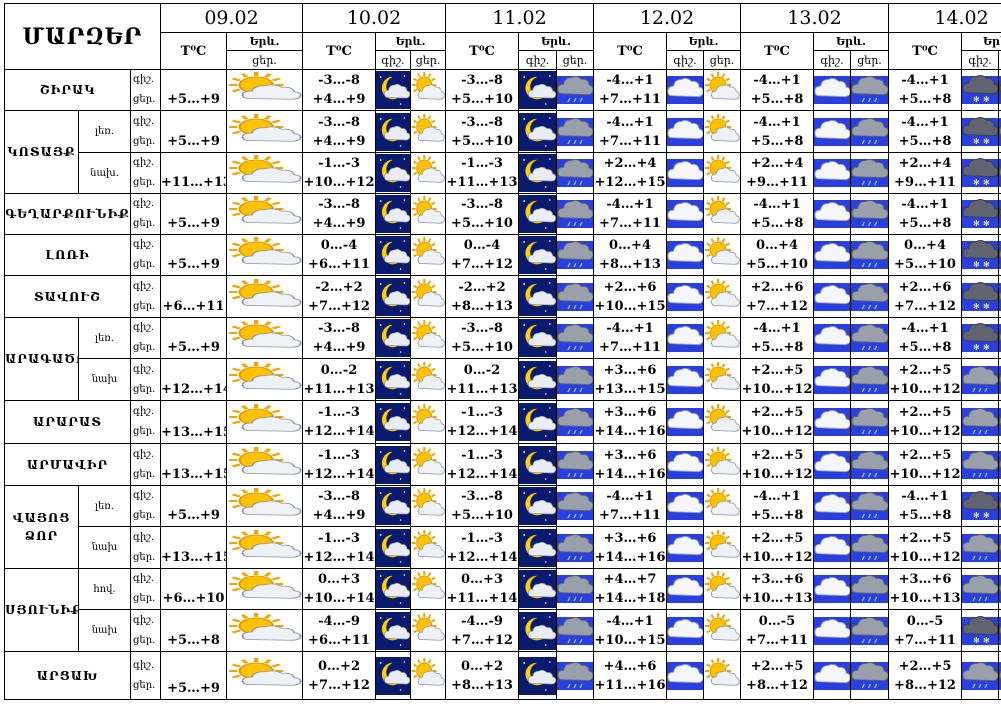 This screenshot has width=1001, height=707. What do you see at coordinates (104, 630) in the screenshot?
I see `subregion-label: նախ` at bounding box center [104, 630].